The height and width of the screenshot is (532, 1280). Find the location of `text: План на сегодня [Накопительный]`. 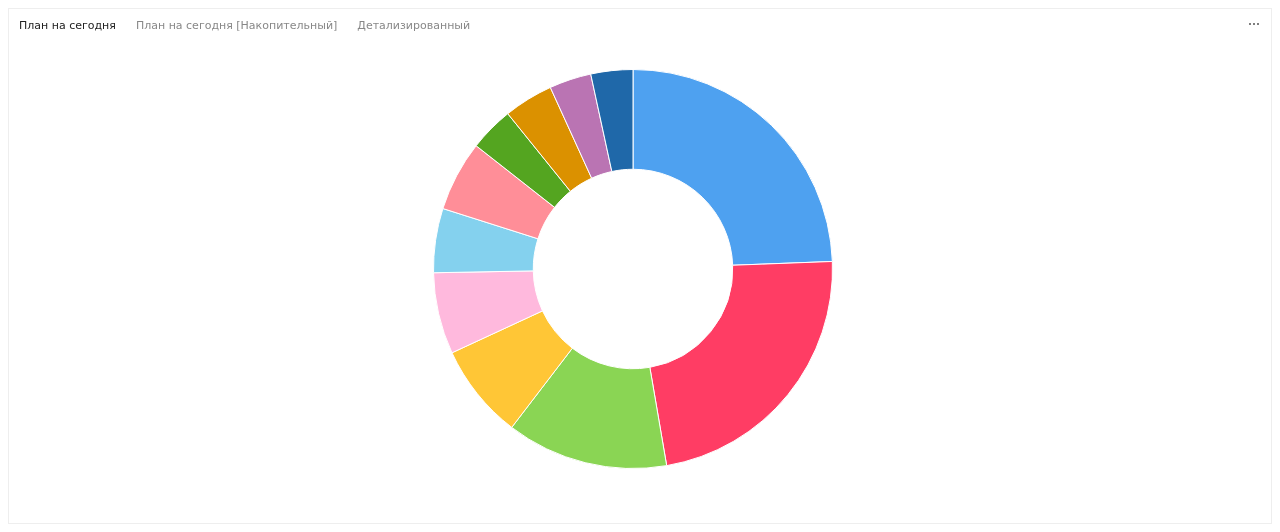

text: План на сегодня [Накопительный] is located at coordinates (236, 25).